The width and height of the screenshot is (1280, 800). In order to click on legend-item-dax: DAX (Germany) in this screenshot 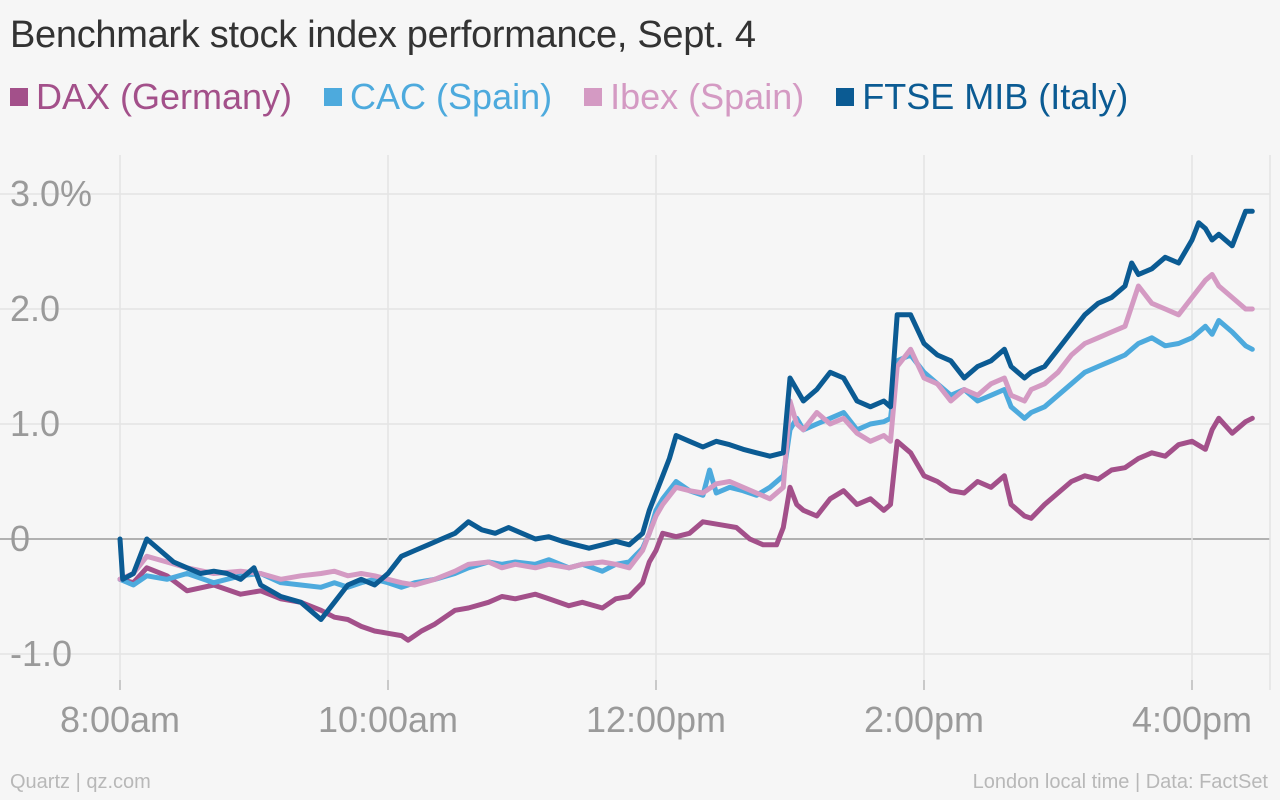, I will do `click(151, 97)`.